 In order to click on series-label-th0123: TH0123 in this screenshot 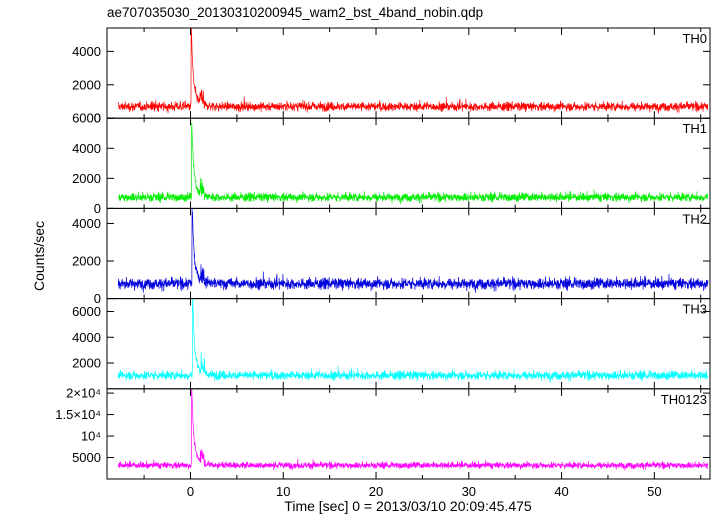, I will do `click(684, 399)`.